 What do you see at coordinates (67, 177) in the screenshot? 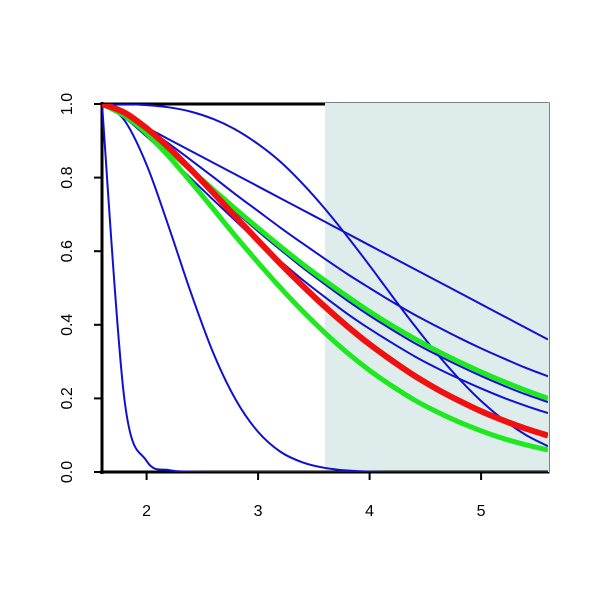
I see `y-tick-label: 0.8` at bounding box center [67, 177].